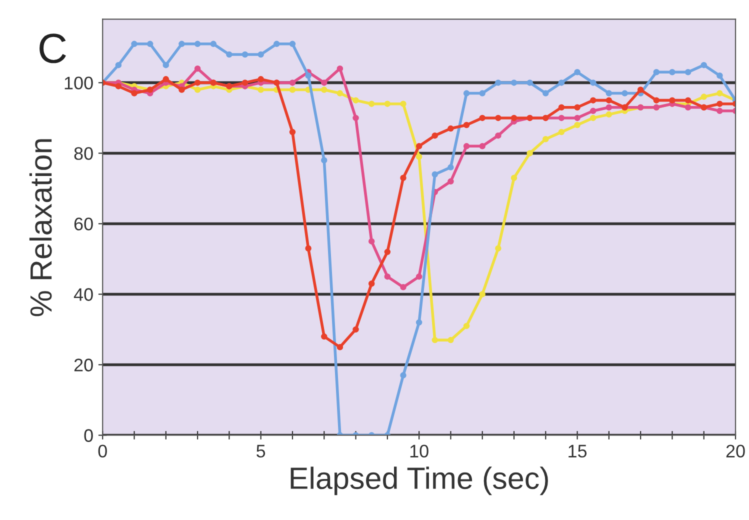  Describe the element at coordinates (88, 435) in the screenshot. I see `y-tick-label: 0` at that location.